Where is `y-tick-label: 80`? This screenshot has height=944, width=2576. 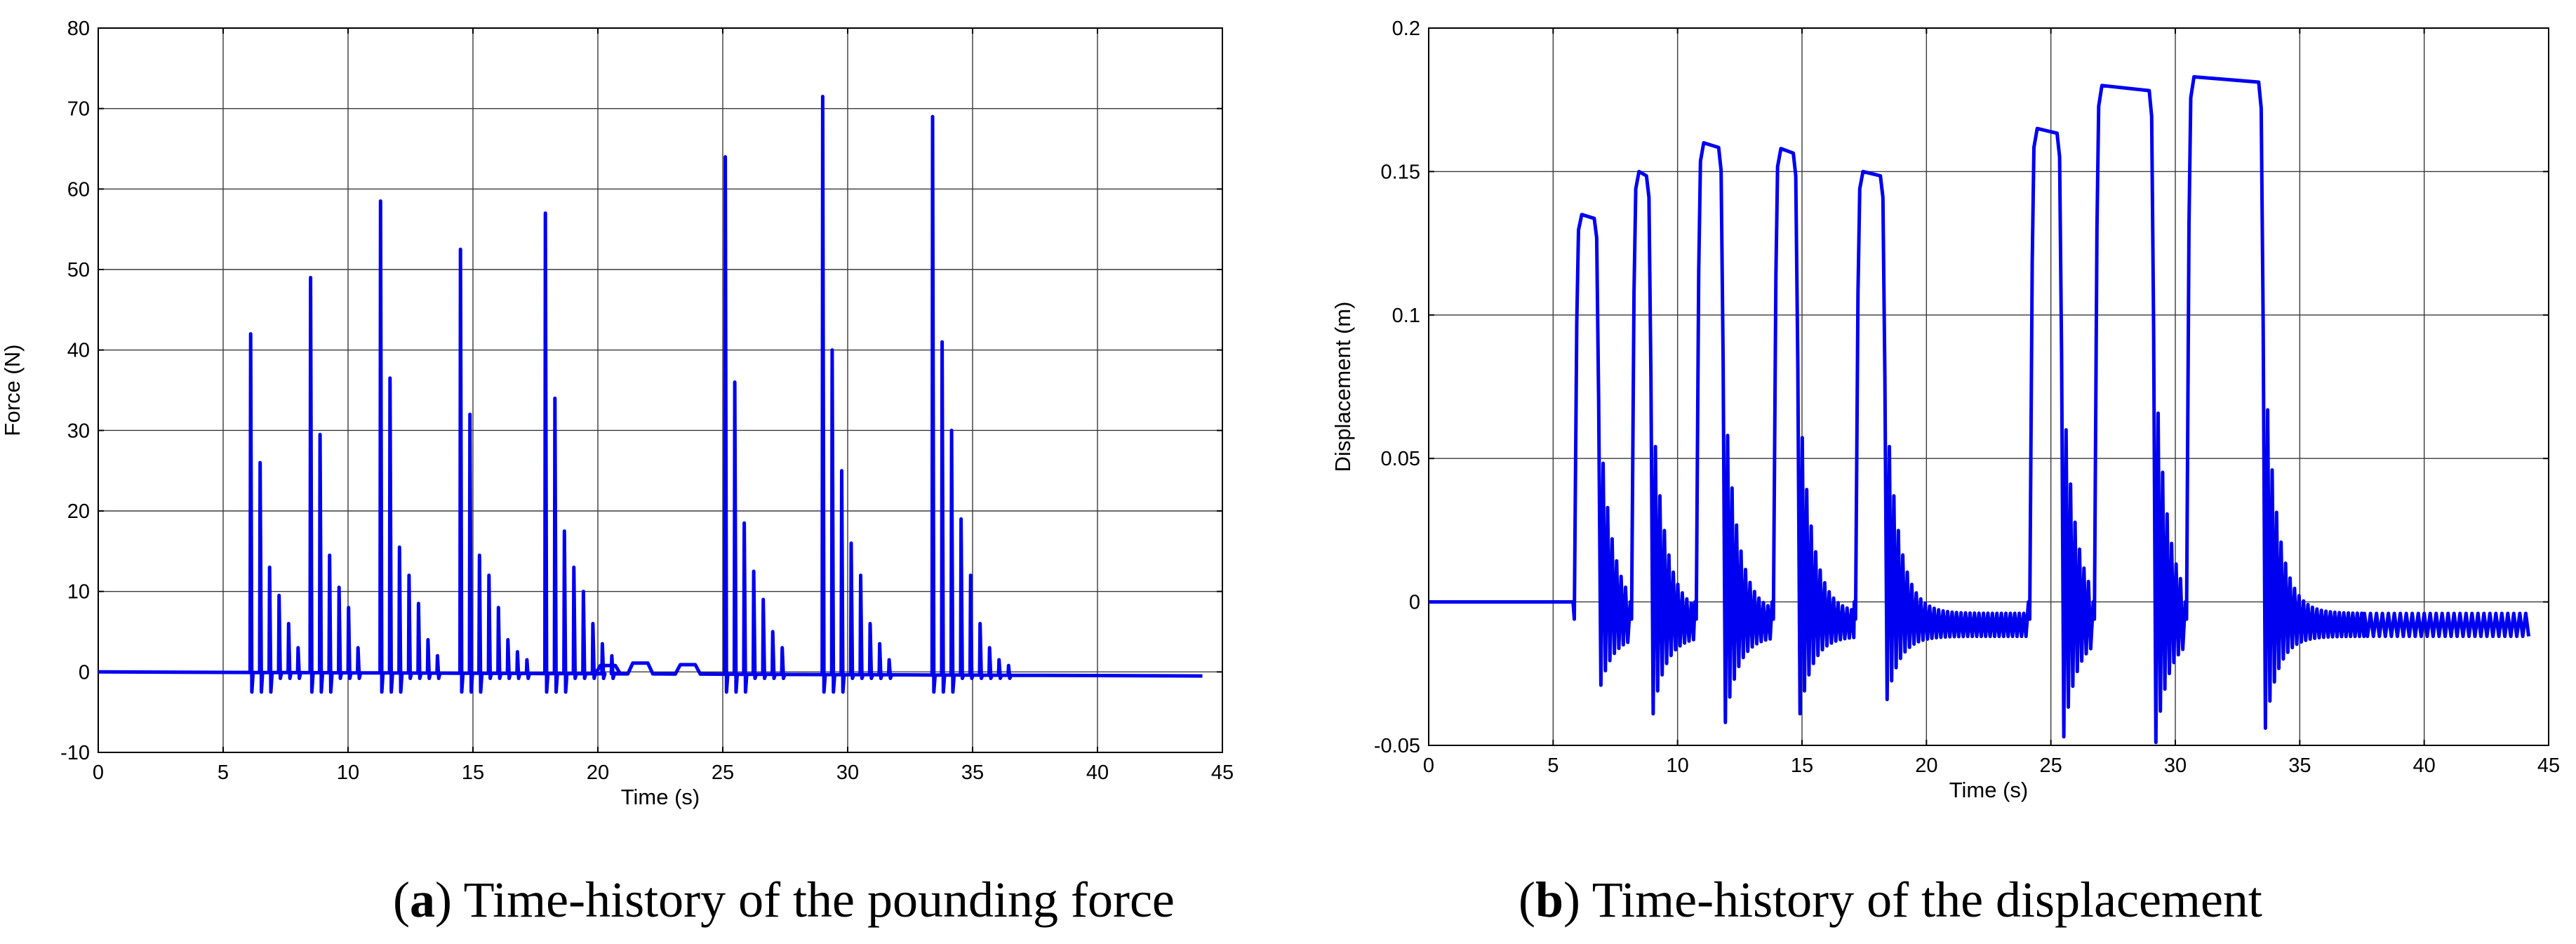
y-tick-label: 80 is located at coordinates (78, 29).